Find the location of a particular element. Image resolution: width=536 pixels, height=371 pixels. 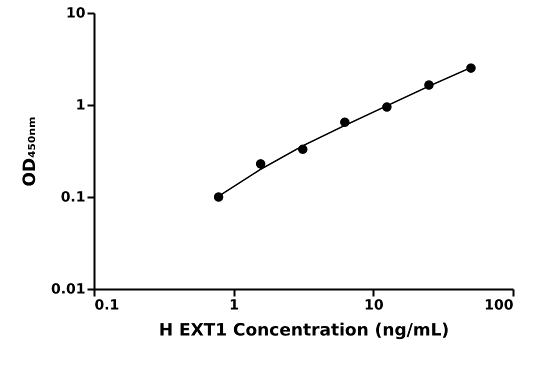

y-axis-title: OD₄₅₀ₙₘ is located at coordinates (30, 151).